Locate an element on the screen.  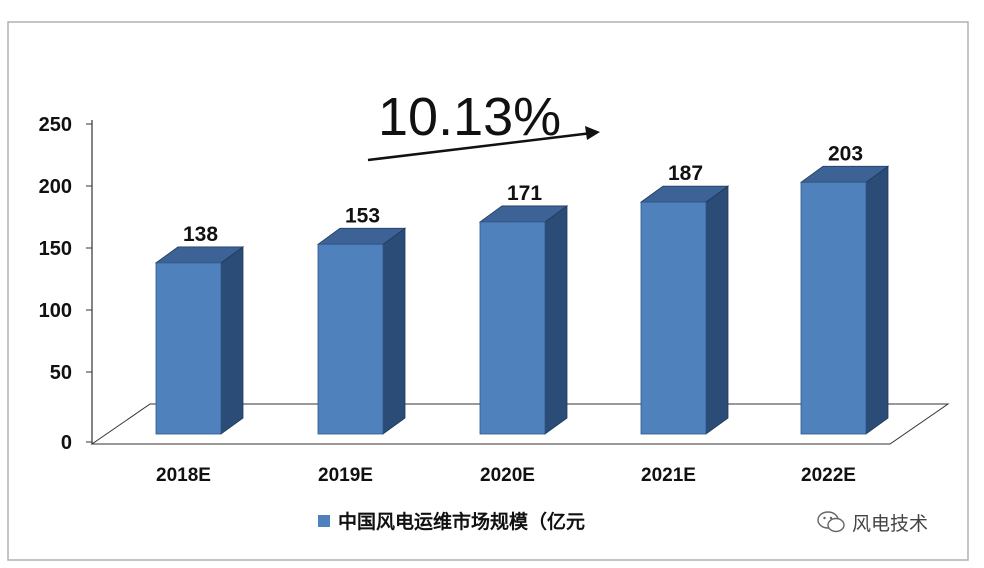
data-label: 187 is located at coordinates (685, 173).